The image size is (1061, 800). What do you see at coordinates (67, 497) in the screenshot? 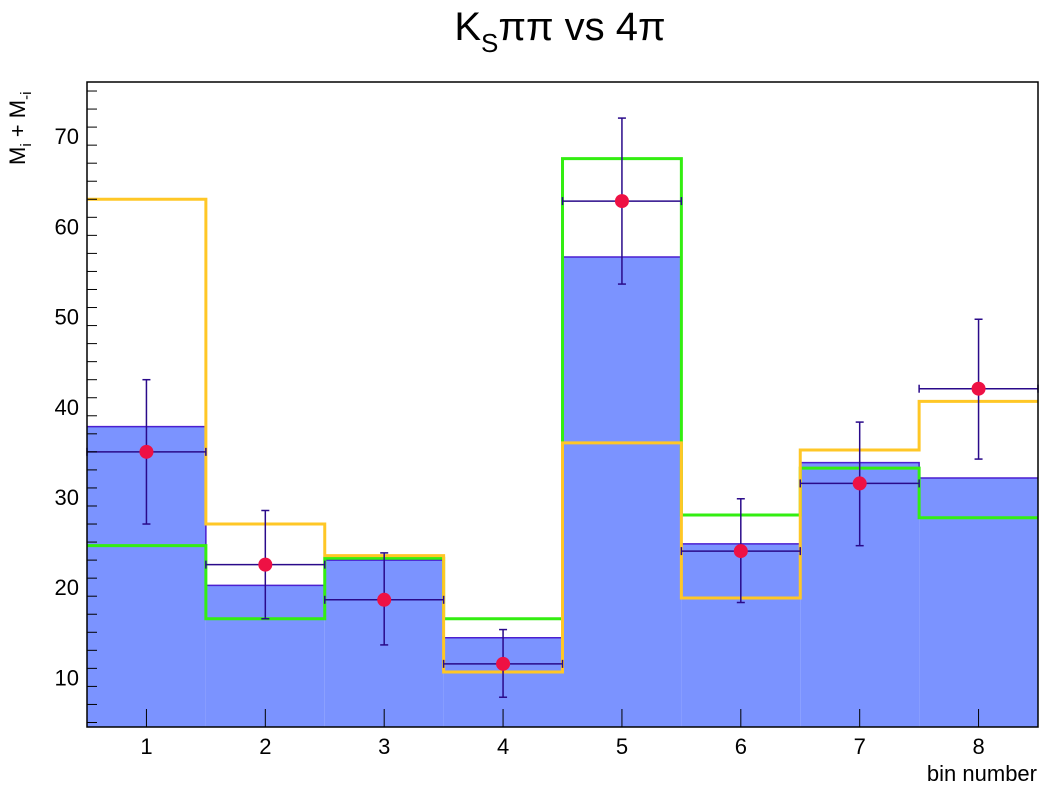
I see `y-tick-label: 30` at bounding box center [67, 497].